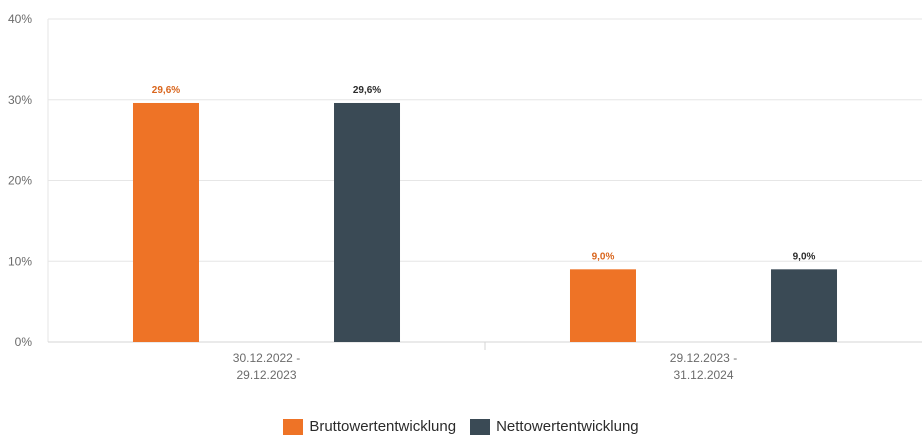 The width and height of the screenshot is (922, 439). I want to click on y-tick-label: 30%, so click(20, 100).